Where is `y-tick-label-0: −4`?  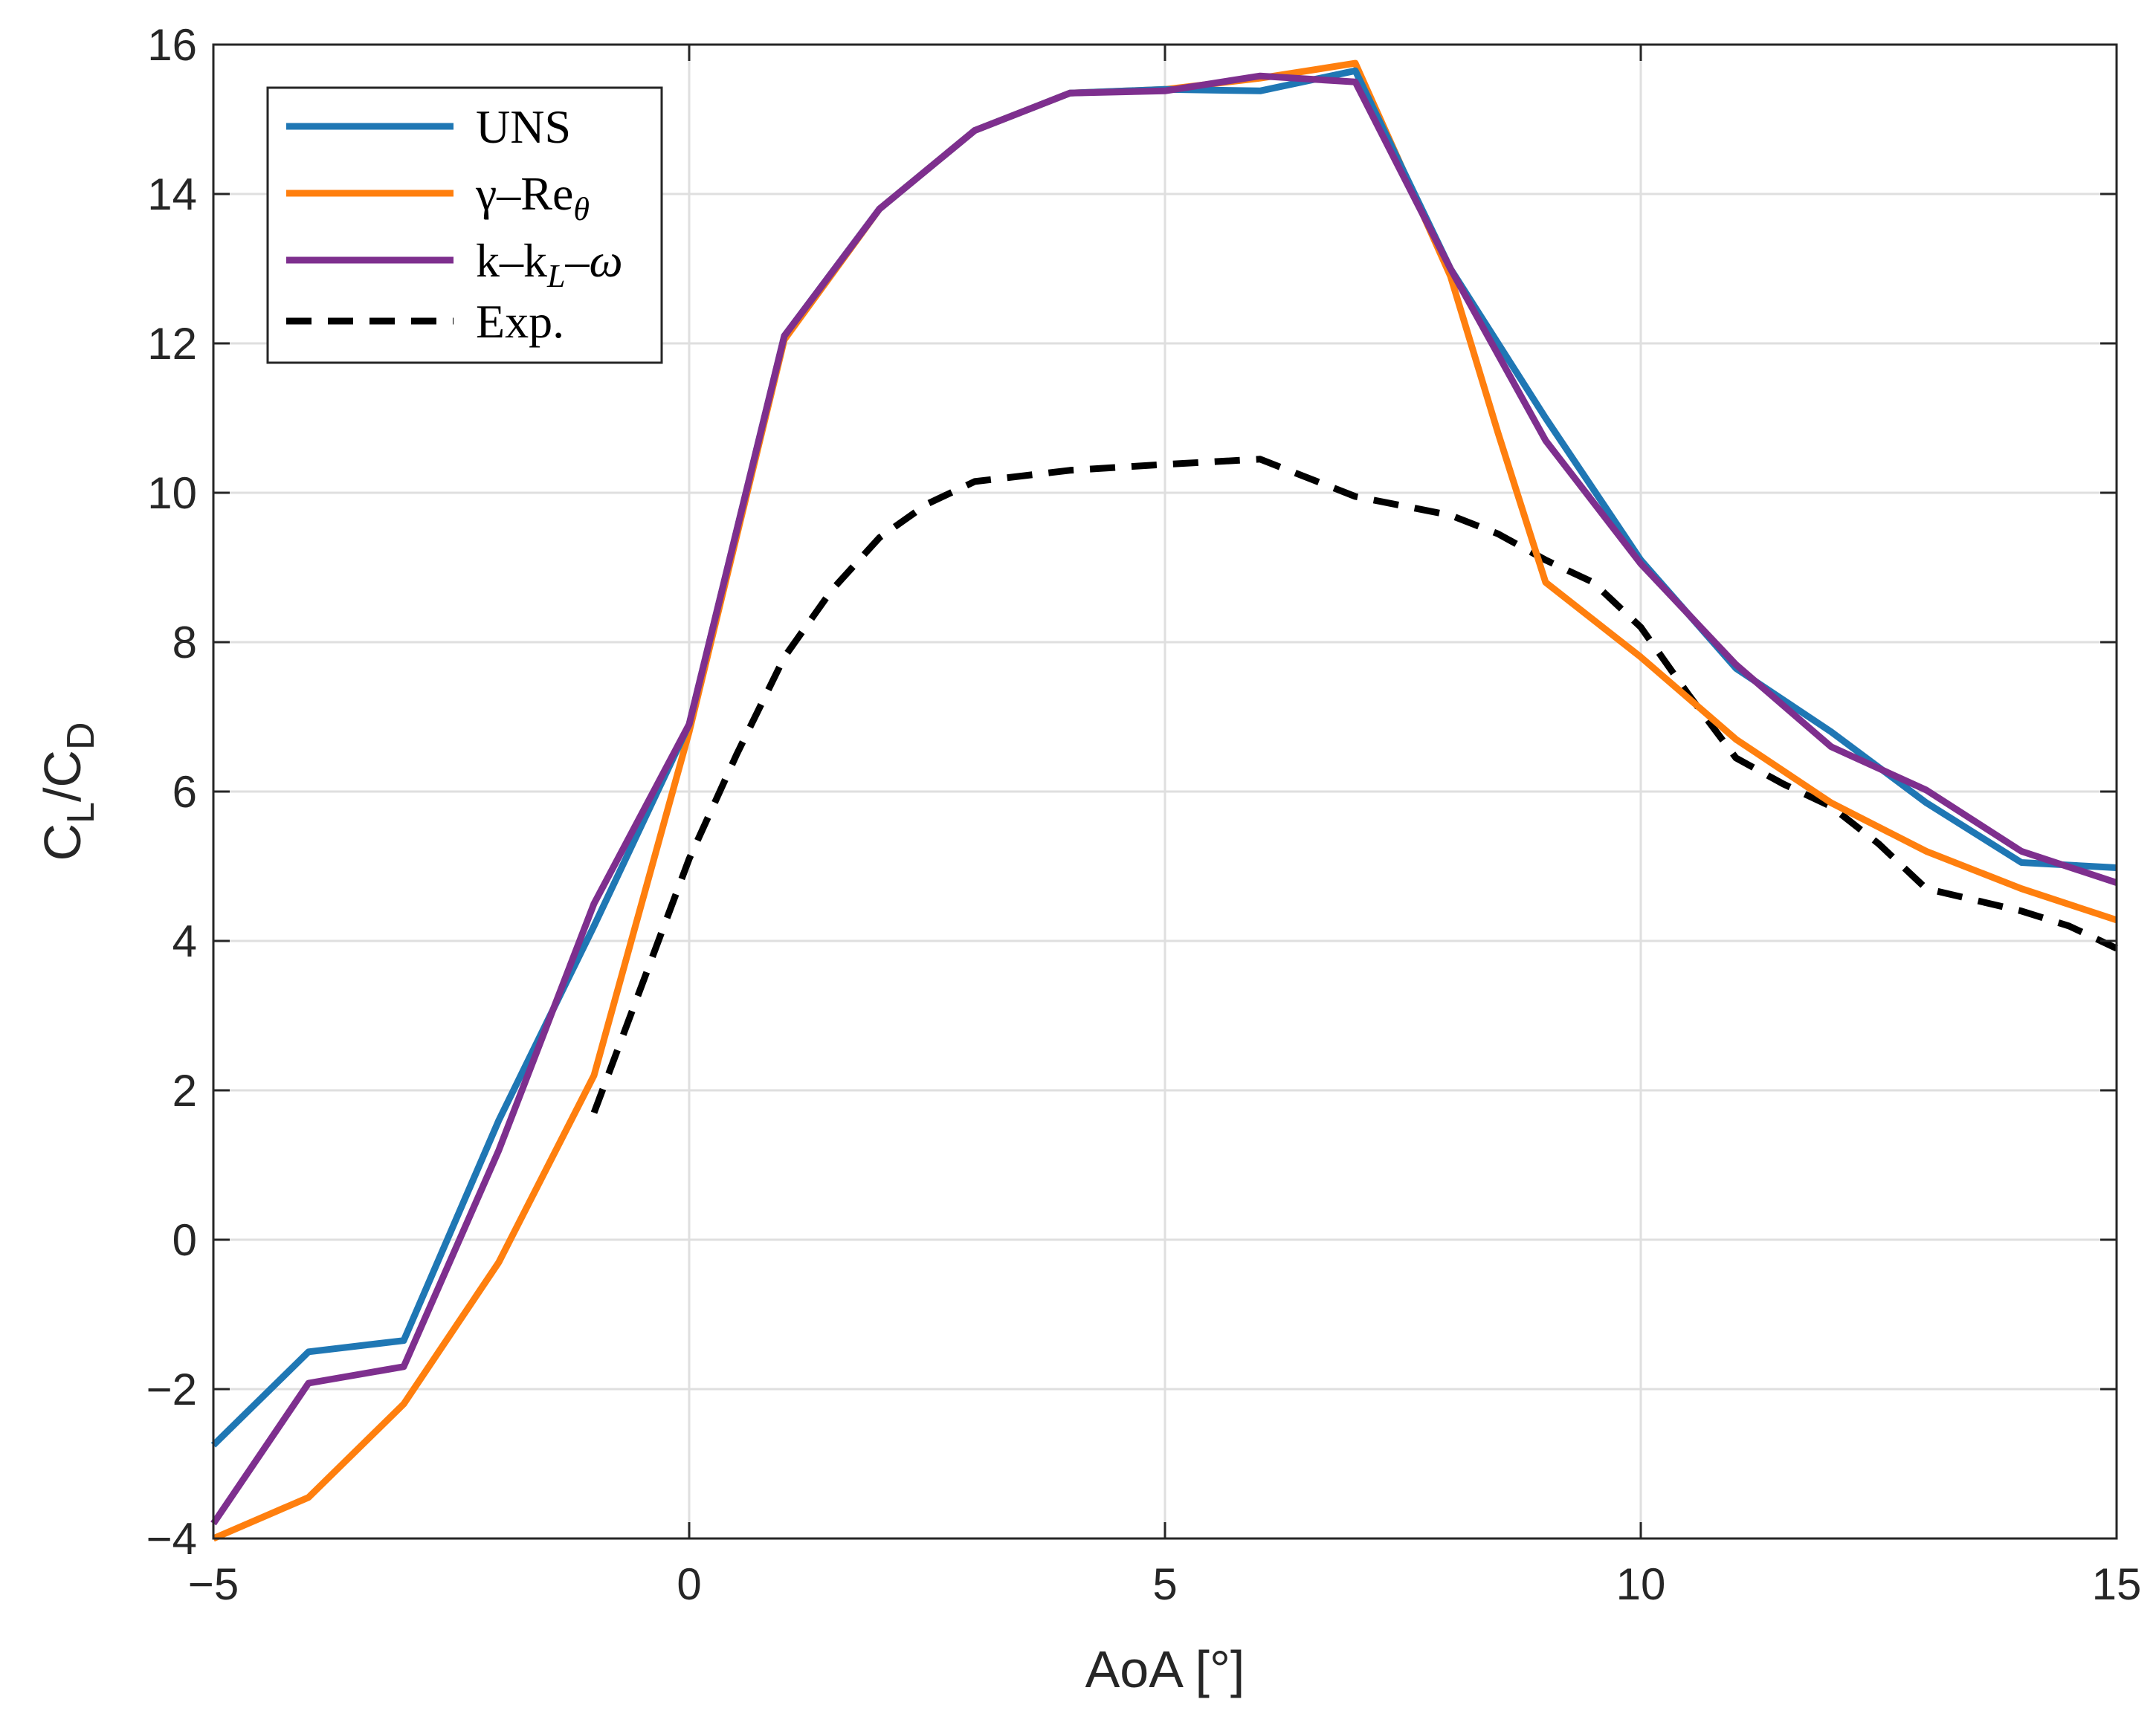 y-tick-label-0: −4 is located at coordinates (171, 1539).